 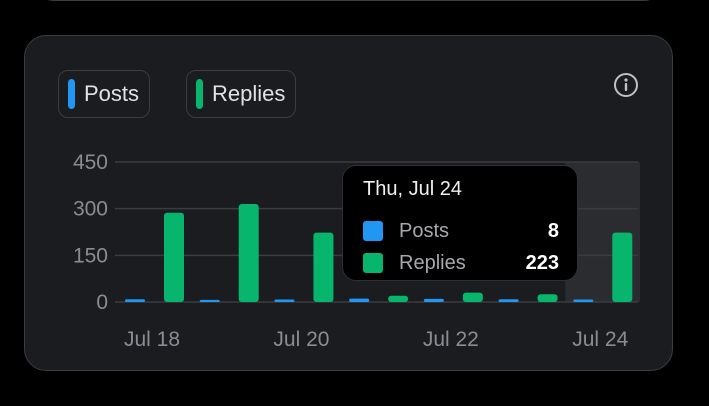 I want to click on y-tick-label: 0, so click(x=102, y=302).